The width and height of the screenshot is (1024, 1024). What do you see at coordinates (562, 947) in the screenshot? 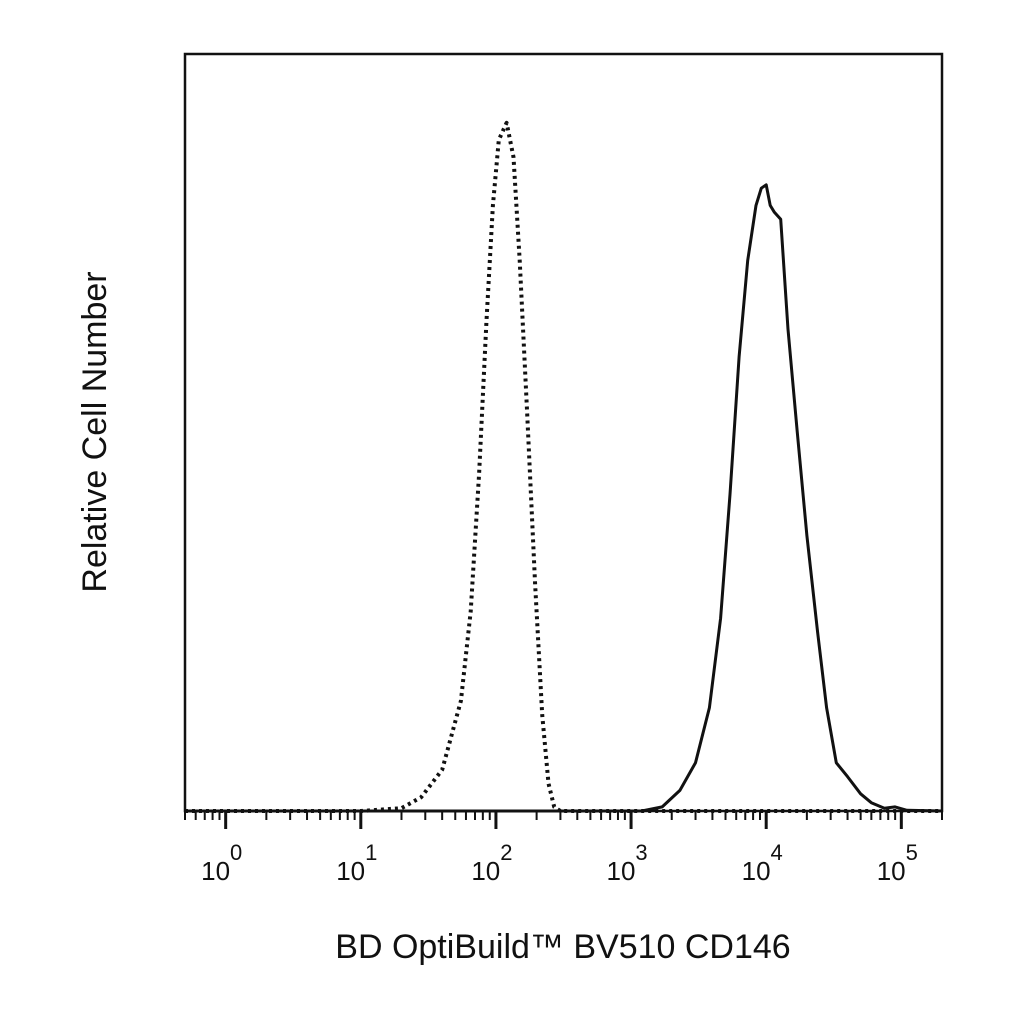
I see `x-axis-label: BD OptiBuild™ BV510 CD146` at bounding box center [562, 947].